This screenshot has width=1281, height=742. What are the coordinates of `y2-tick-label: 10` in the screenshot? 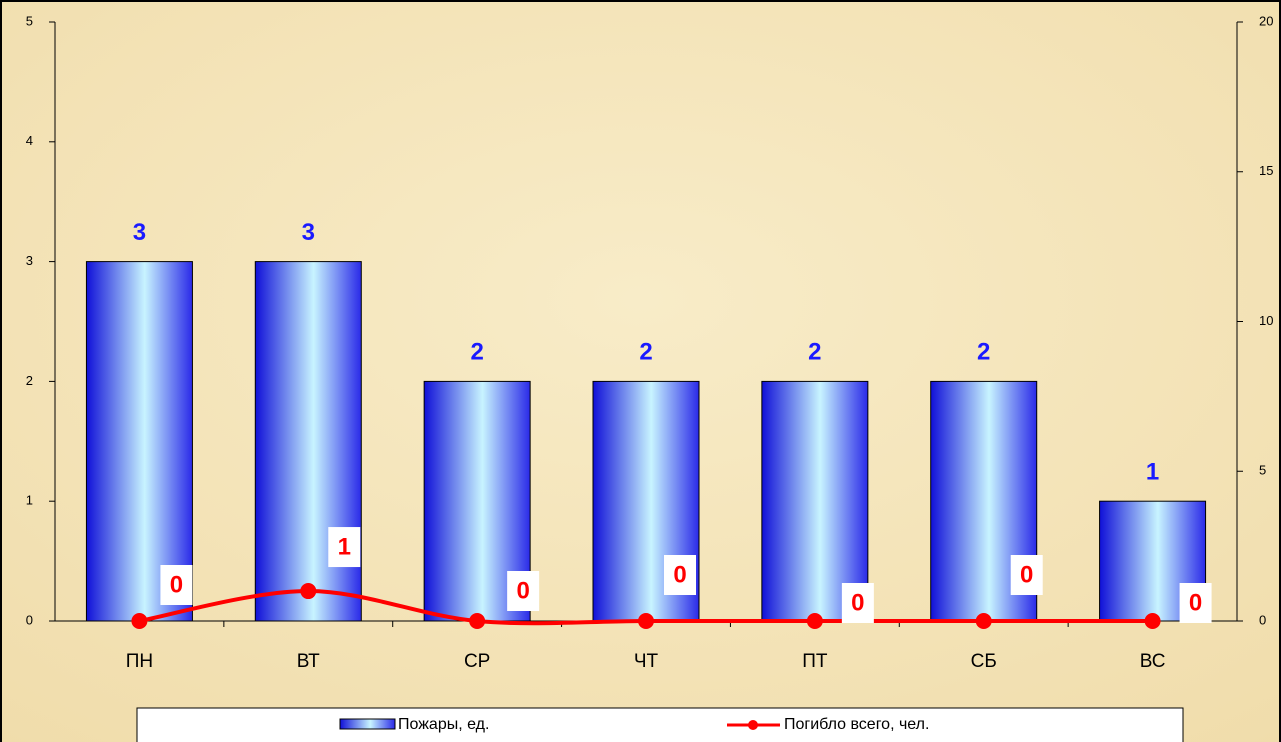 It's located at (1266, 320).